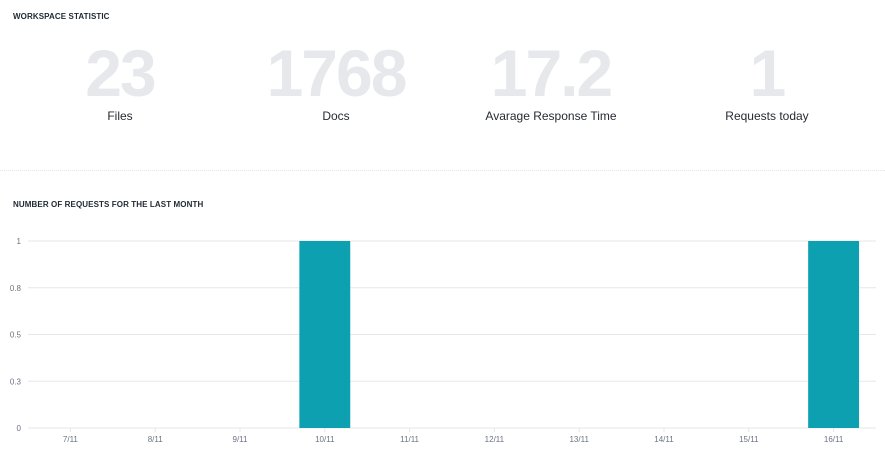 The image size is (885, 457). I want to click on section-divider, so click(442, 170).